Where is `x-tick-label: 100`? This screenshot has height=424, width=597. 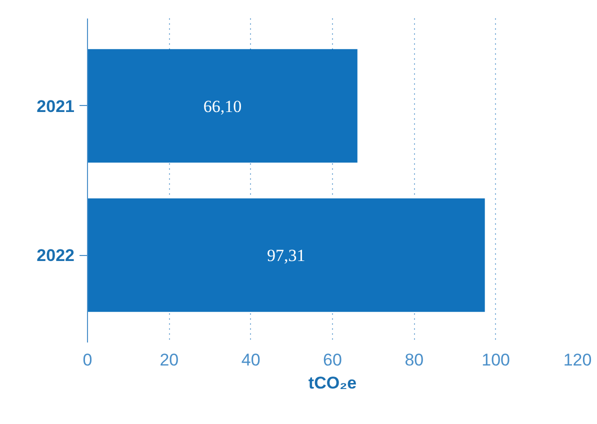
x-tick-label: 100 is located at coordinates (496, 360).